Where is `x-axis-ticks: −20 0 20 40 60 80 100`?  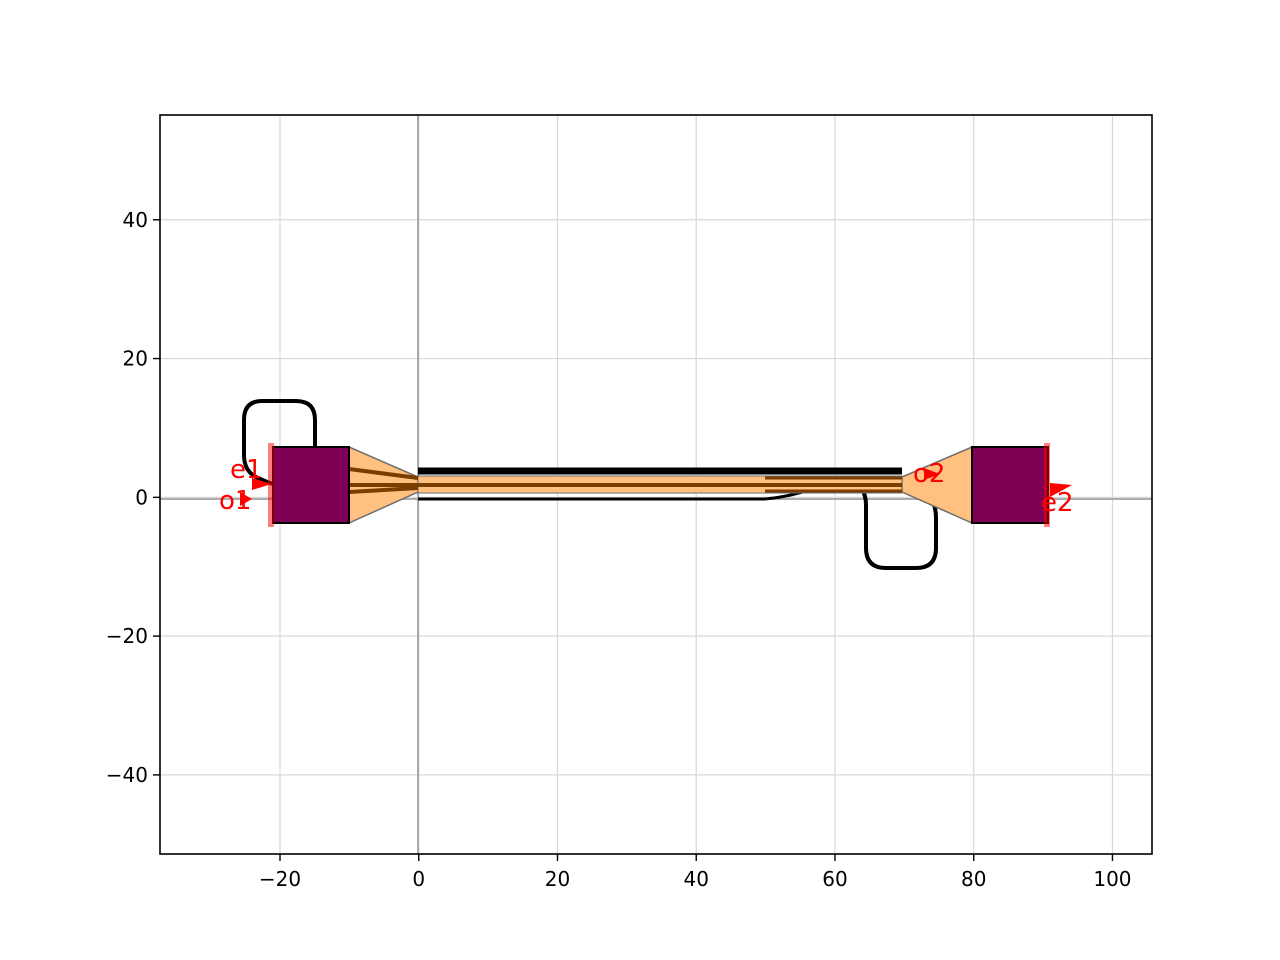 x-axis-ticks: −20 0 20 40 60 80 100 is located at coordinates (695, 872).